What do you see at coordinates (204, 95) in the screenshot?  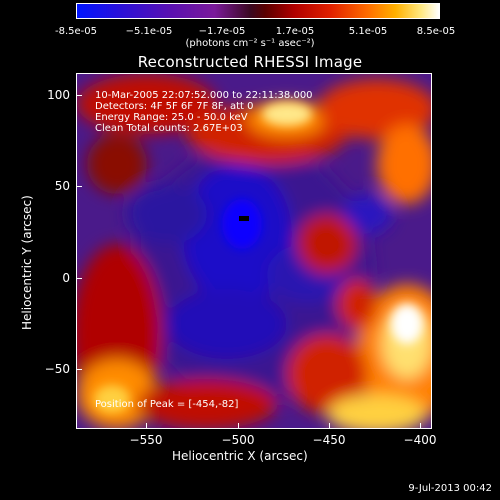 I see `time-range-label: 10-Mar-2005 22:07:52.000 to 22:11:38.000` at bounding box center [204, 95].